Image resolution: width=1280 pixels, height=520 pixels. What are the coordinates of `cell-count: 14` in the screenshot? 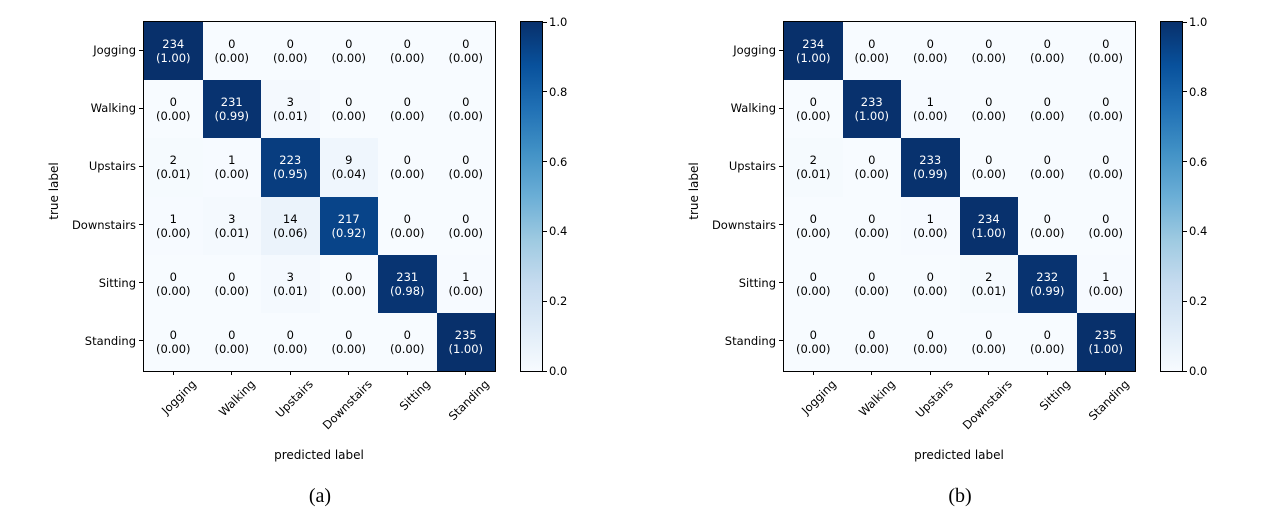 It's located at (290, 218).